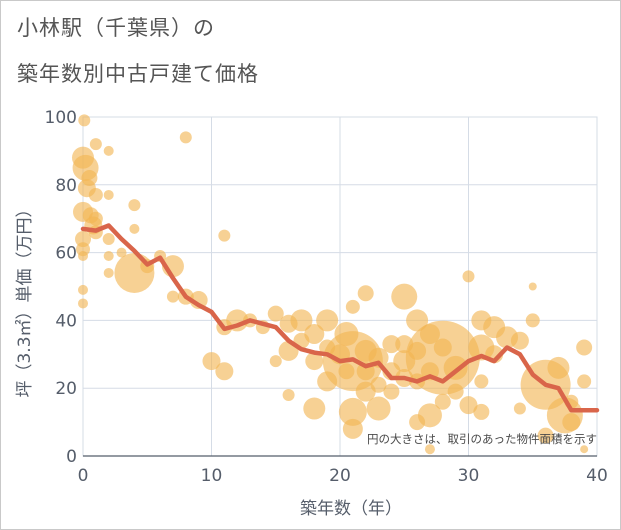 This screenshot has width=621, height=530. I want to click on y-tick-label: 40, so click(66, 321).